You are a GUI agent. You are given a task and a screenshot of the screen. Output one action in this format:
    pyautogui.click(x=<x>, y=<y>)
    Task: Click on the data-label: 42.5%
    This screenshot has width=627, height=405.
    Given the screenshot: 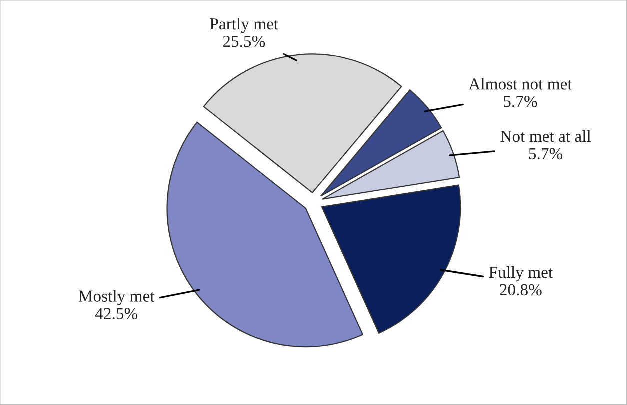 What is the action you would take?
    pyautogui.click(x=116, y=314)
    